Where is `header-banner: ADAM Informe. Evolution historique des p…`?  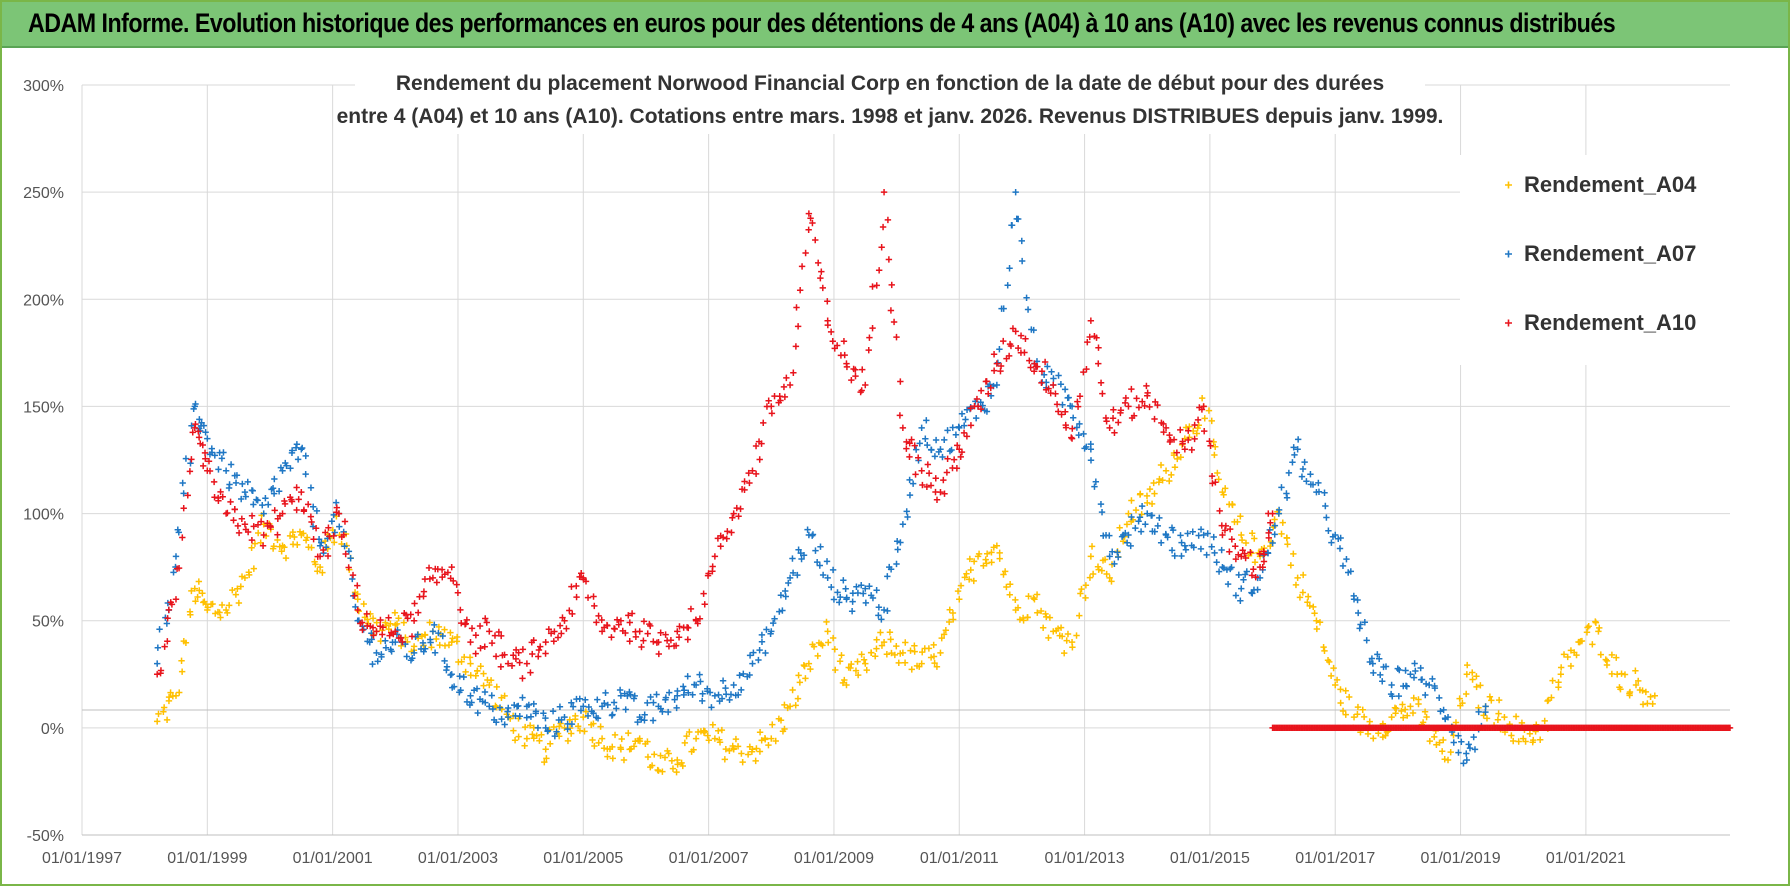 header-banner: ADAM Informe. Evolution historique des p… is located at coordinates (895, 25).